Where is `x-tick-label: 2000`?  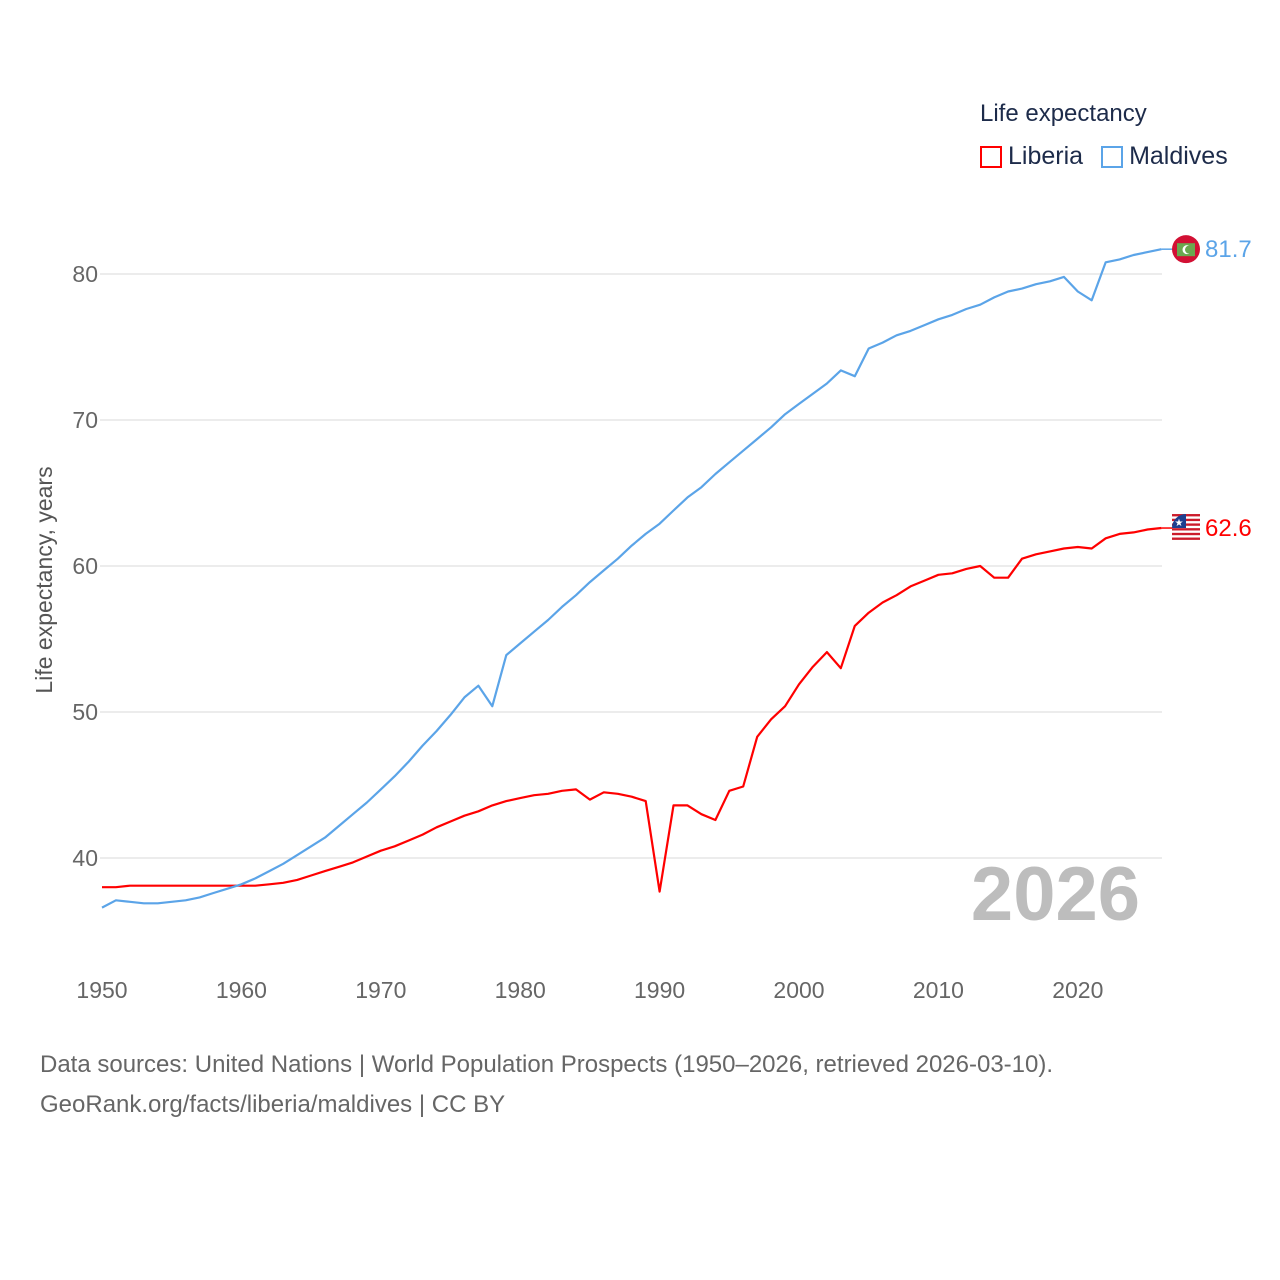
x-tick-label: 2000 is located at coordinates (798, 990).